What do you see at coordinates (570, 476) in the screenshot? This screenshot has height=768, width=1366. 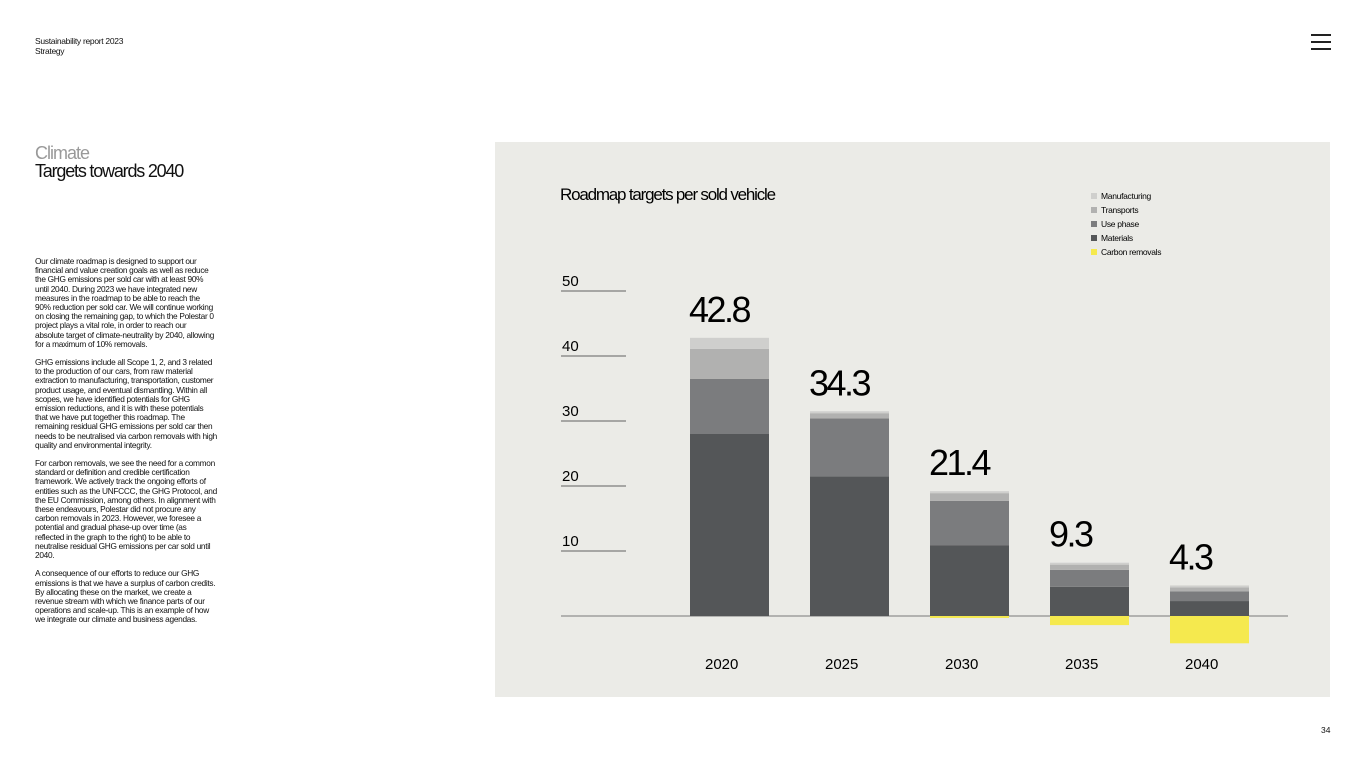 I see `y-tick-label: 20` at bounding box center [570, 476].